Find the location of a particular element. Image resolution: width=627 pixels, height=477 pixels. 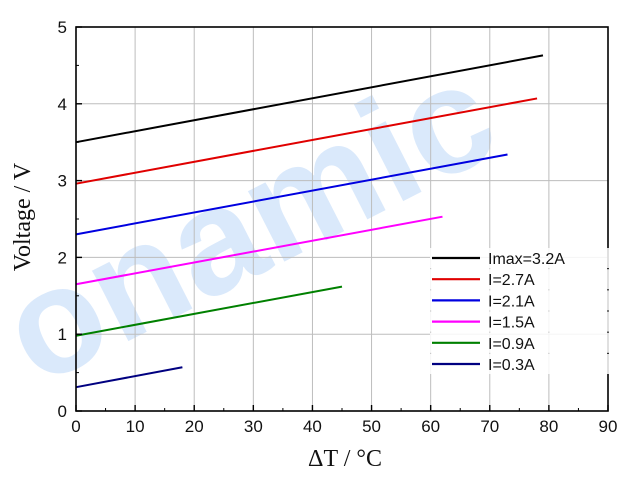

y-tick-label: 1 is located at coordinates (62, 334).